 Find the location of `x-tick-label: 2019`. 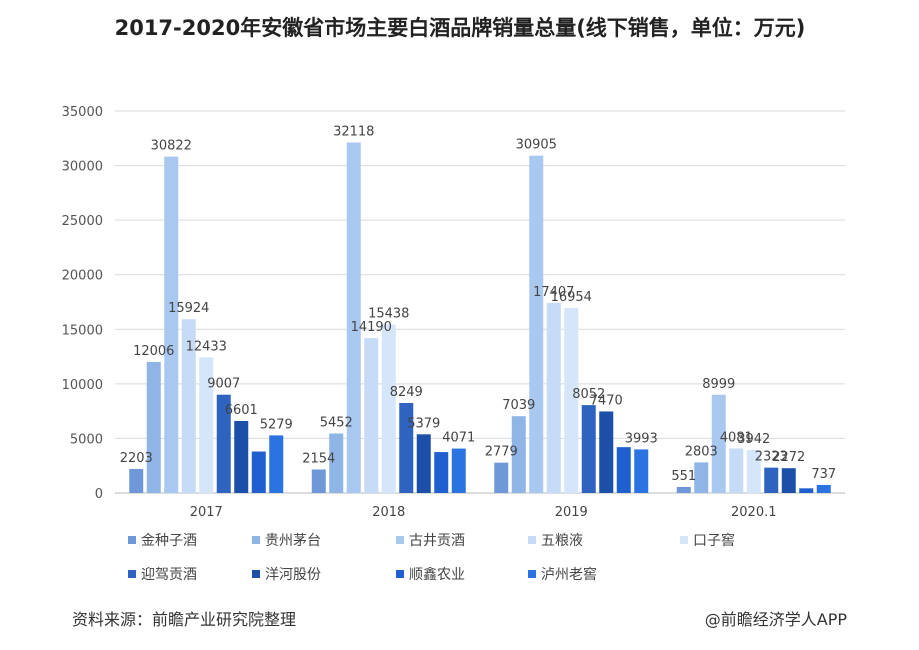

x-tick-label: 2019 is located at coordinates (571, 512).